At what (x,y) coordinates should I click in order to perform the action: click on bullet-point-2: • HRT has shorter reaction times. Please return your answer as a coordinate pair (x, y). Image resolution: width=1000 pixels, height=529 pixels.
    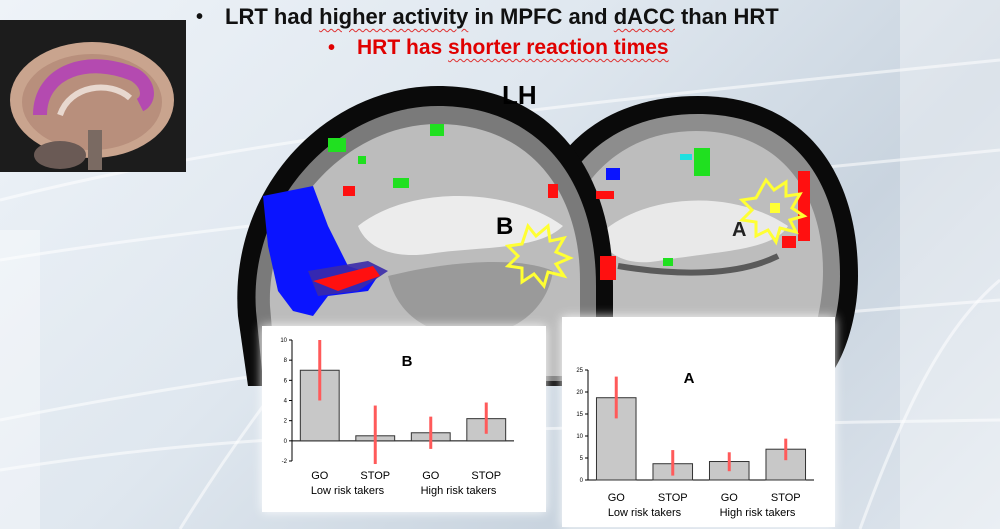
    Looking at the image, I should click on (498, 48).